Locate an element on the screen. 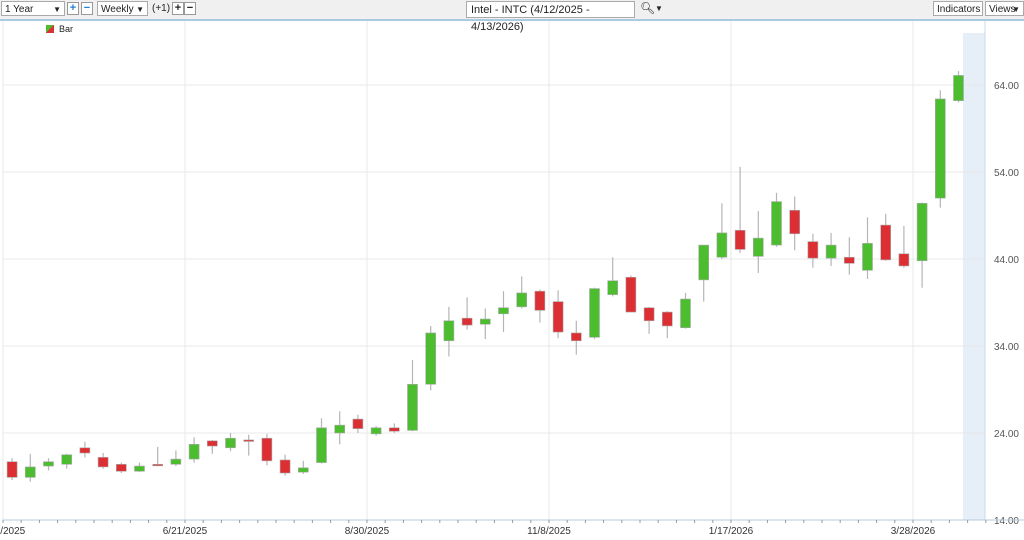 The height and width of the screenshot is (540, 1024). search-dropdown-icon: ▼ is located at coordinates (659, 8).